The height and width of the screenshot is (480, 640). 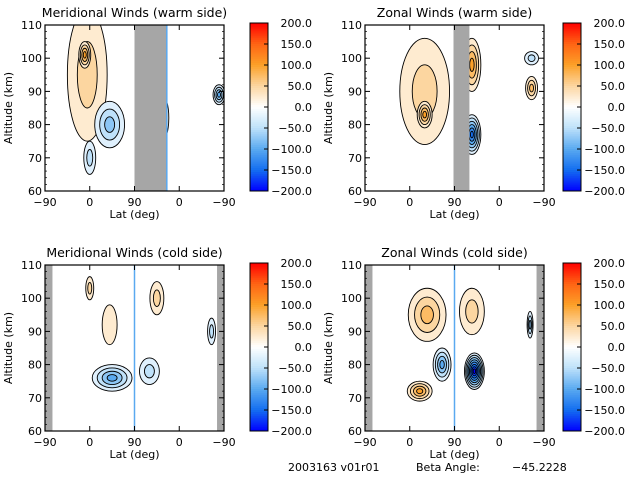 I want to click on y-tick-label: 60, so click(x=35, y=431).